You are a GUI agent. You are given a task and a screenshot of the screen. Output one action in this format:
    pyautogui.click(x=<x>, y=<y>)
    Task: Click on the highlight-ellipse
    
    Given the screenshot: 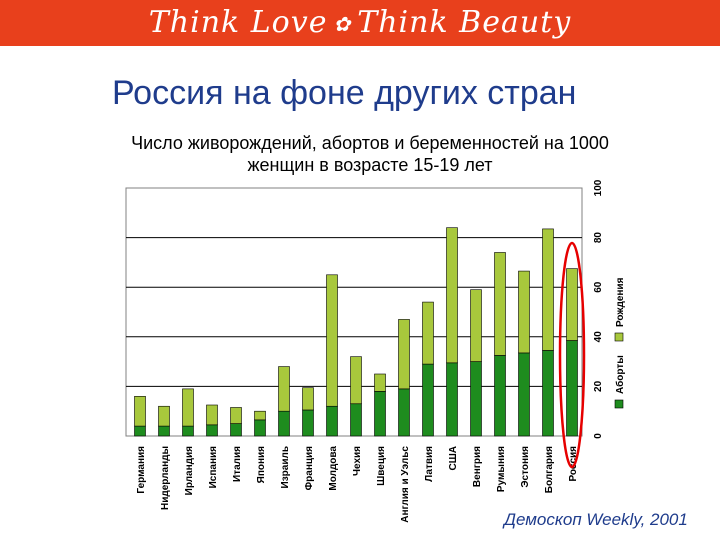 What is the action you would take?
    pyautogui.click(x=572, y=355)
    